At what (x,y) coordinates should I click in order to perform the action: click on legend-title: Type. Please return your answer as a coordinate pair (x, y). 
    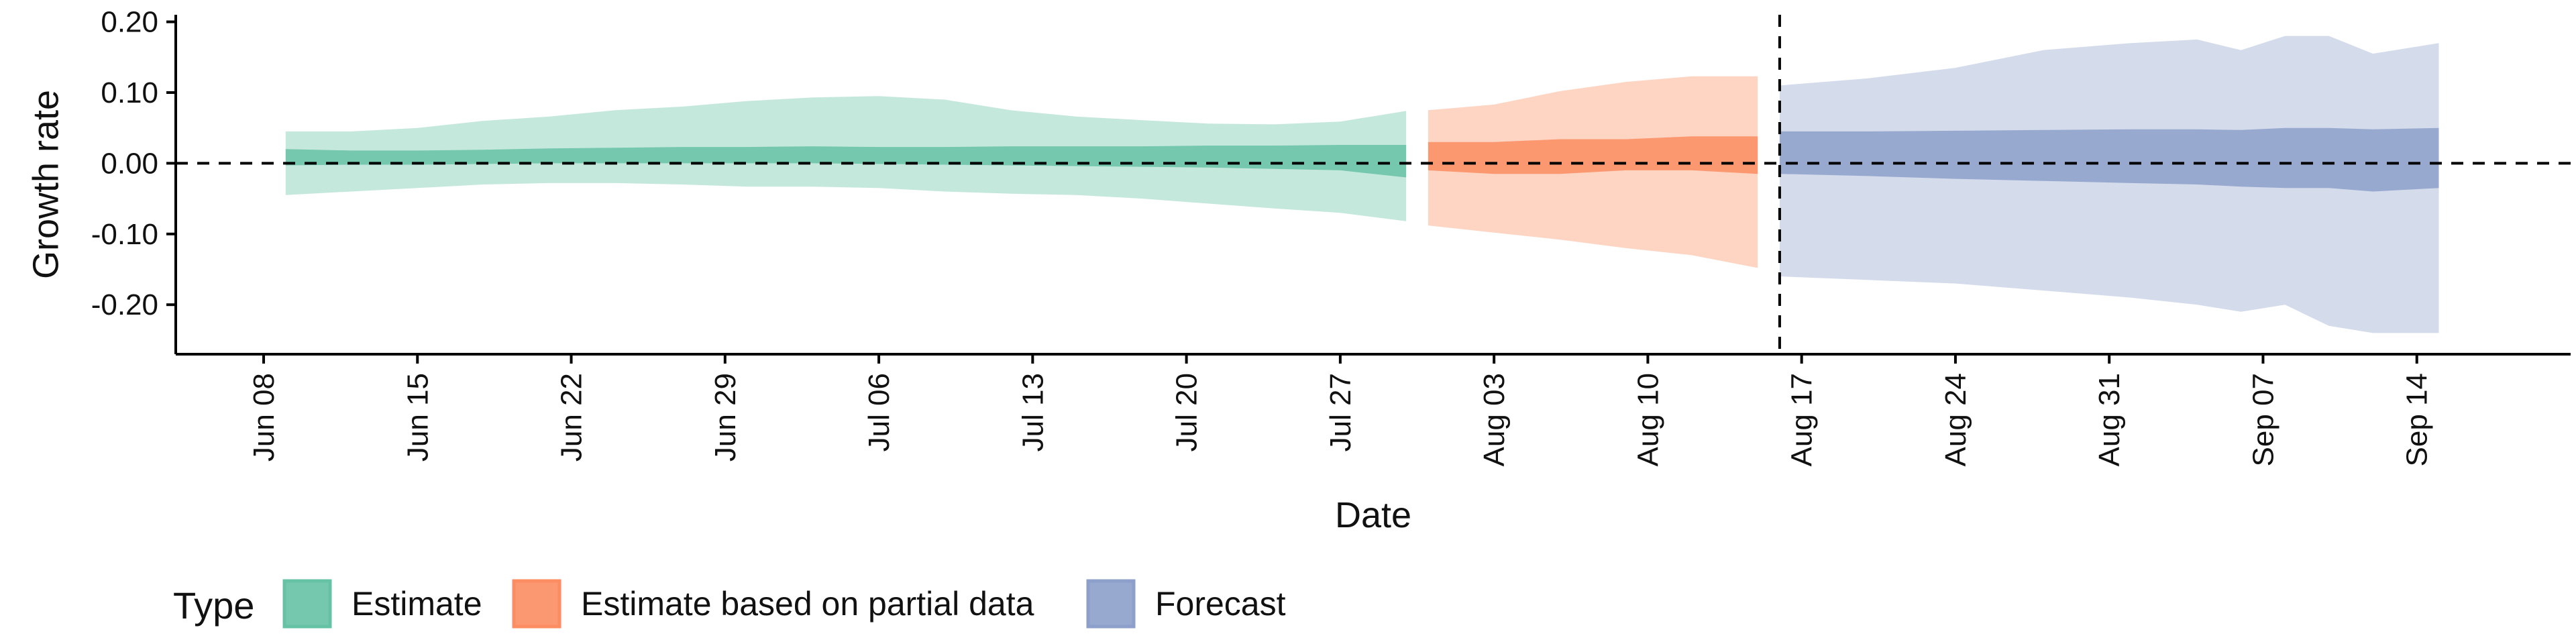
    Looking at the image, I should click on (213, 605).